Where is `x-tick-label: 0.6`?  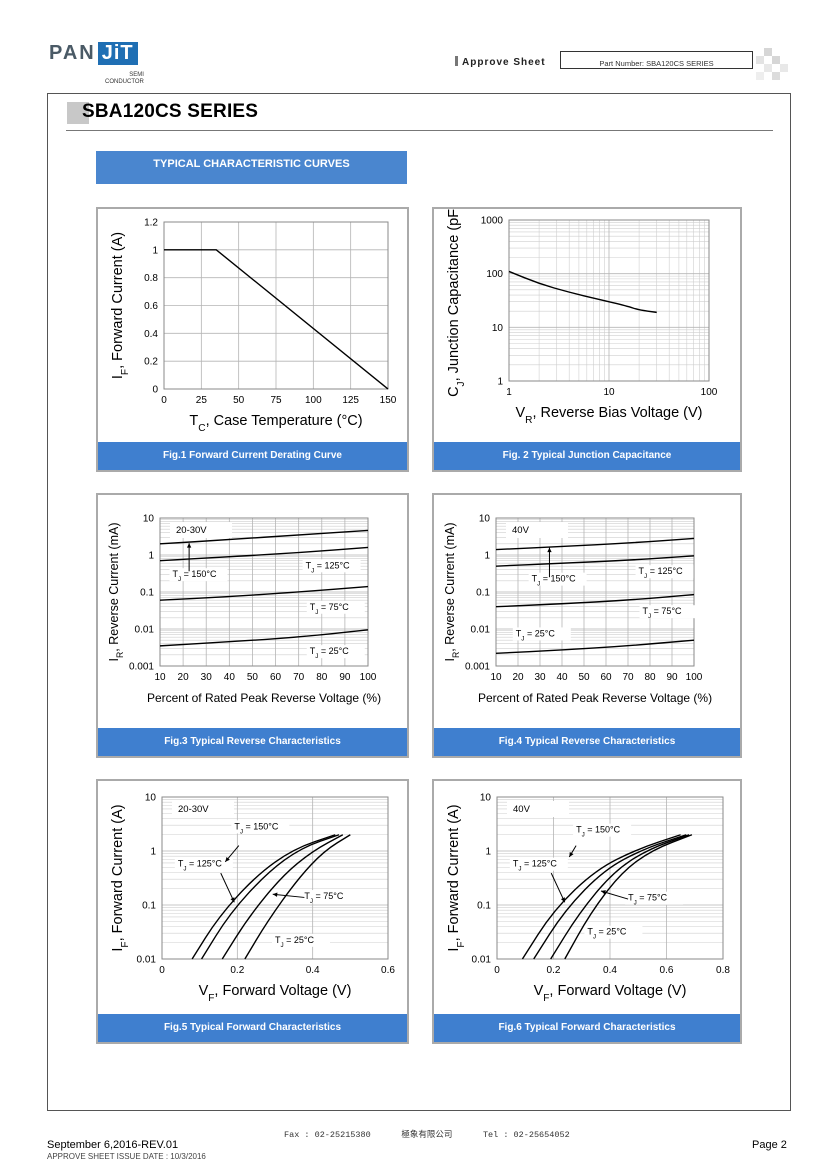
x-tick-label: 0.6 is located at coordinates (388, 970).